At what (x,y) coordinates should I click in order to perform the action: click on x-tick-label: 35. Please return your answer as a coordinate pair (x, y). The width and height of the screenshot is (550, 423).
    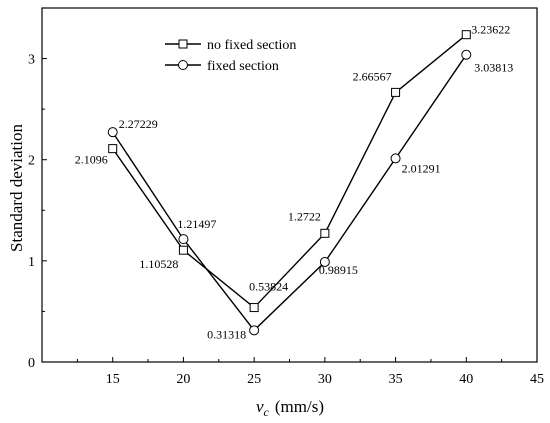
    Looking at the image, I should click on (396, 379).